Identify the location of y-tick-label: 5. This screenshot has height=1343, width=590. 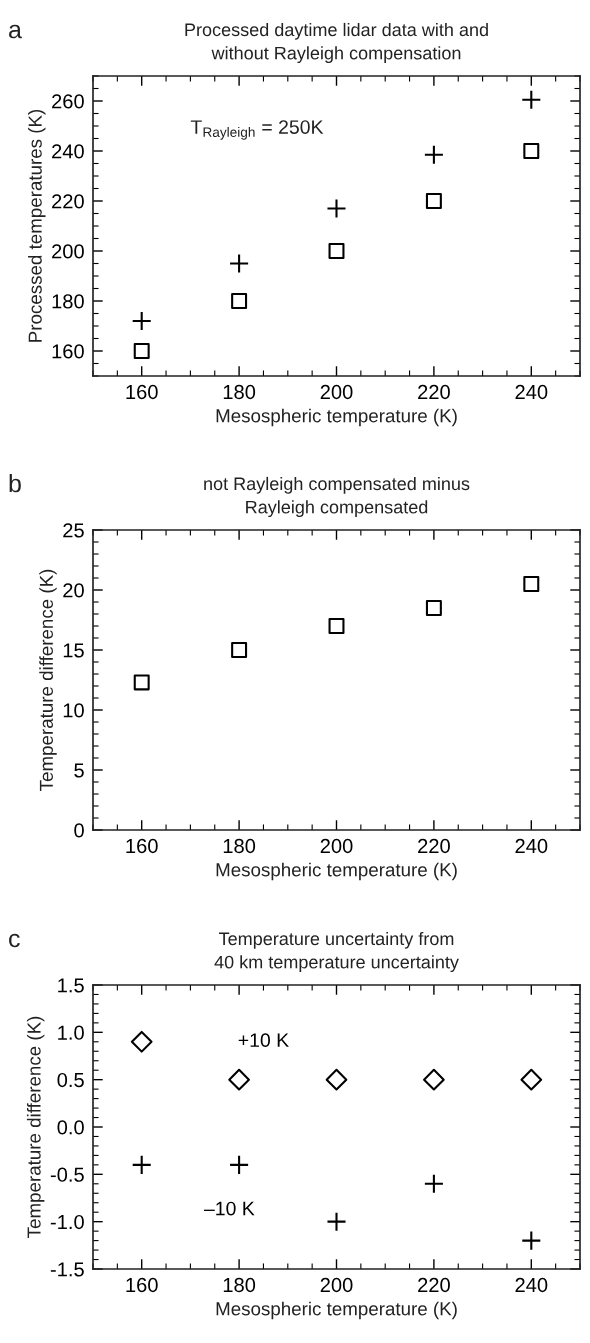
(79, 770).